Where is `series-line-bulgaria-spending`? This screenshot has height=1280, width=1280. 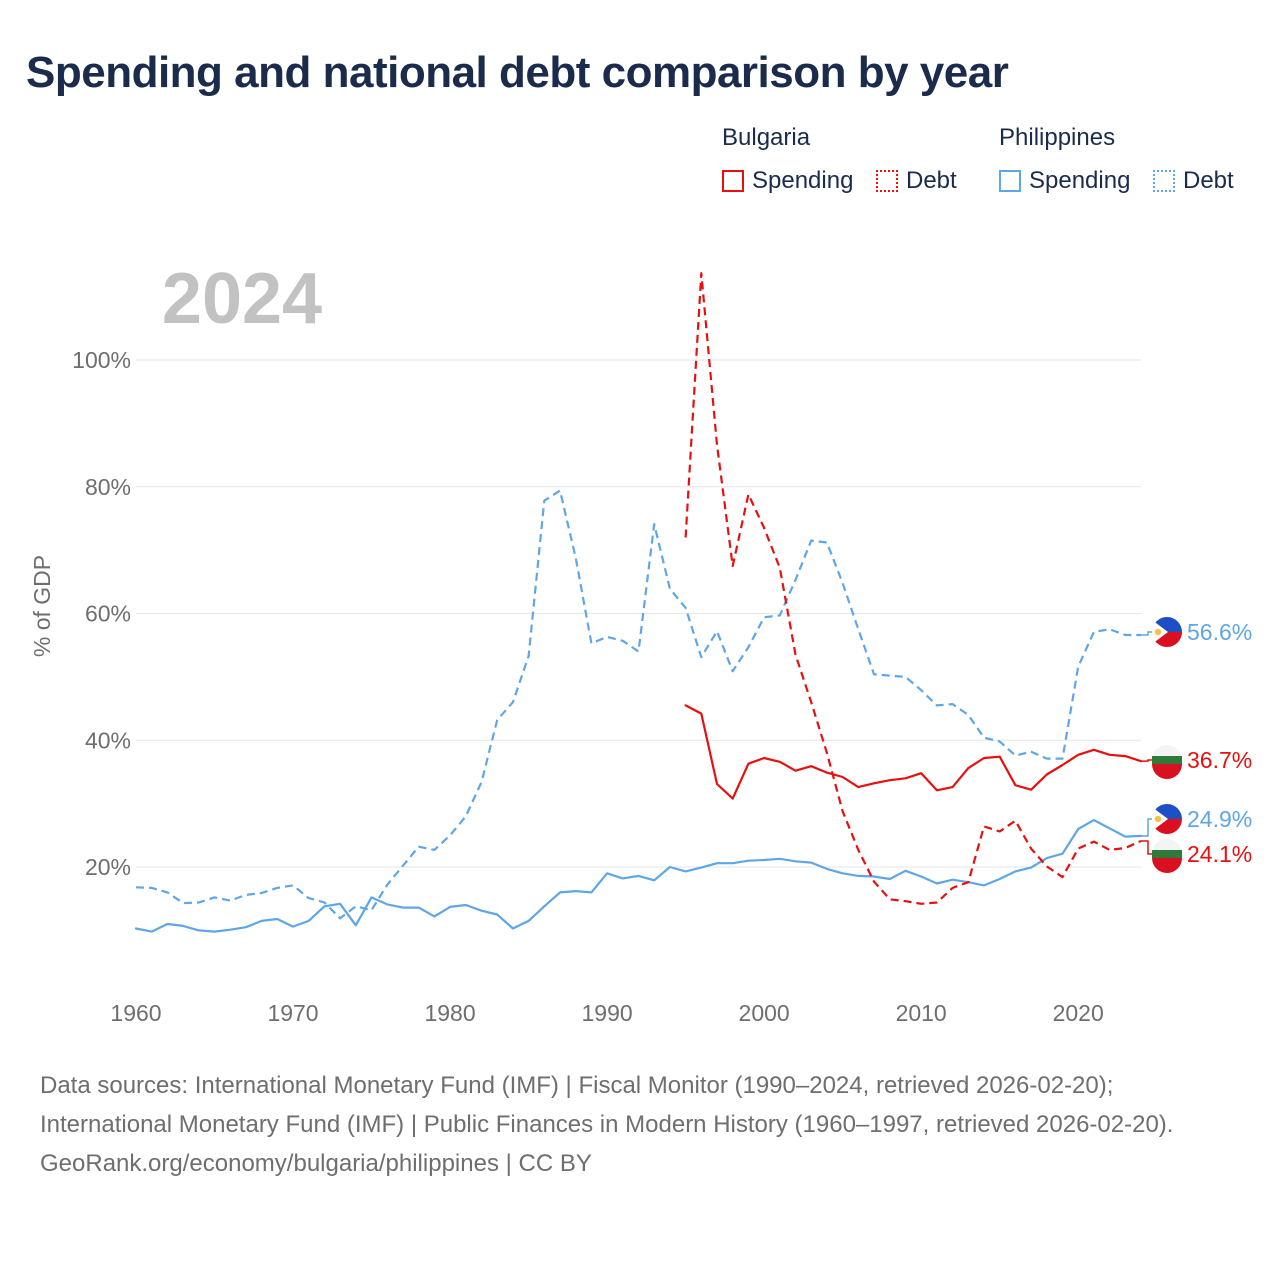 series-line-bulgaria-spending is located at coordinates (913, 752).